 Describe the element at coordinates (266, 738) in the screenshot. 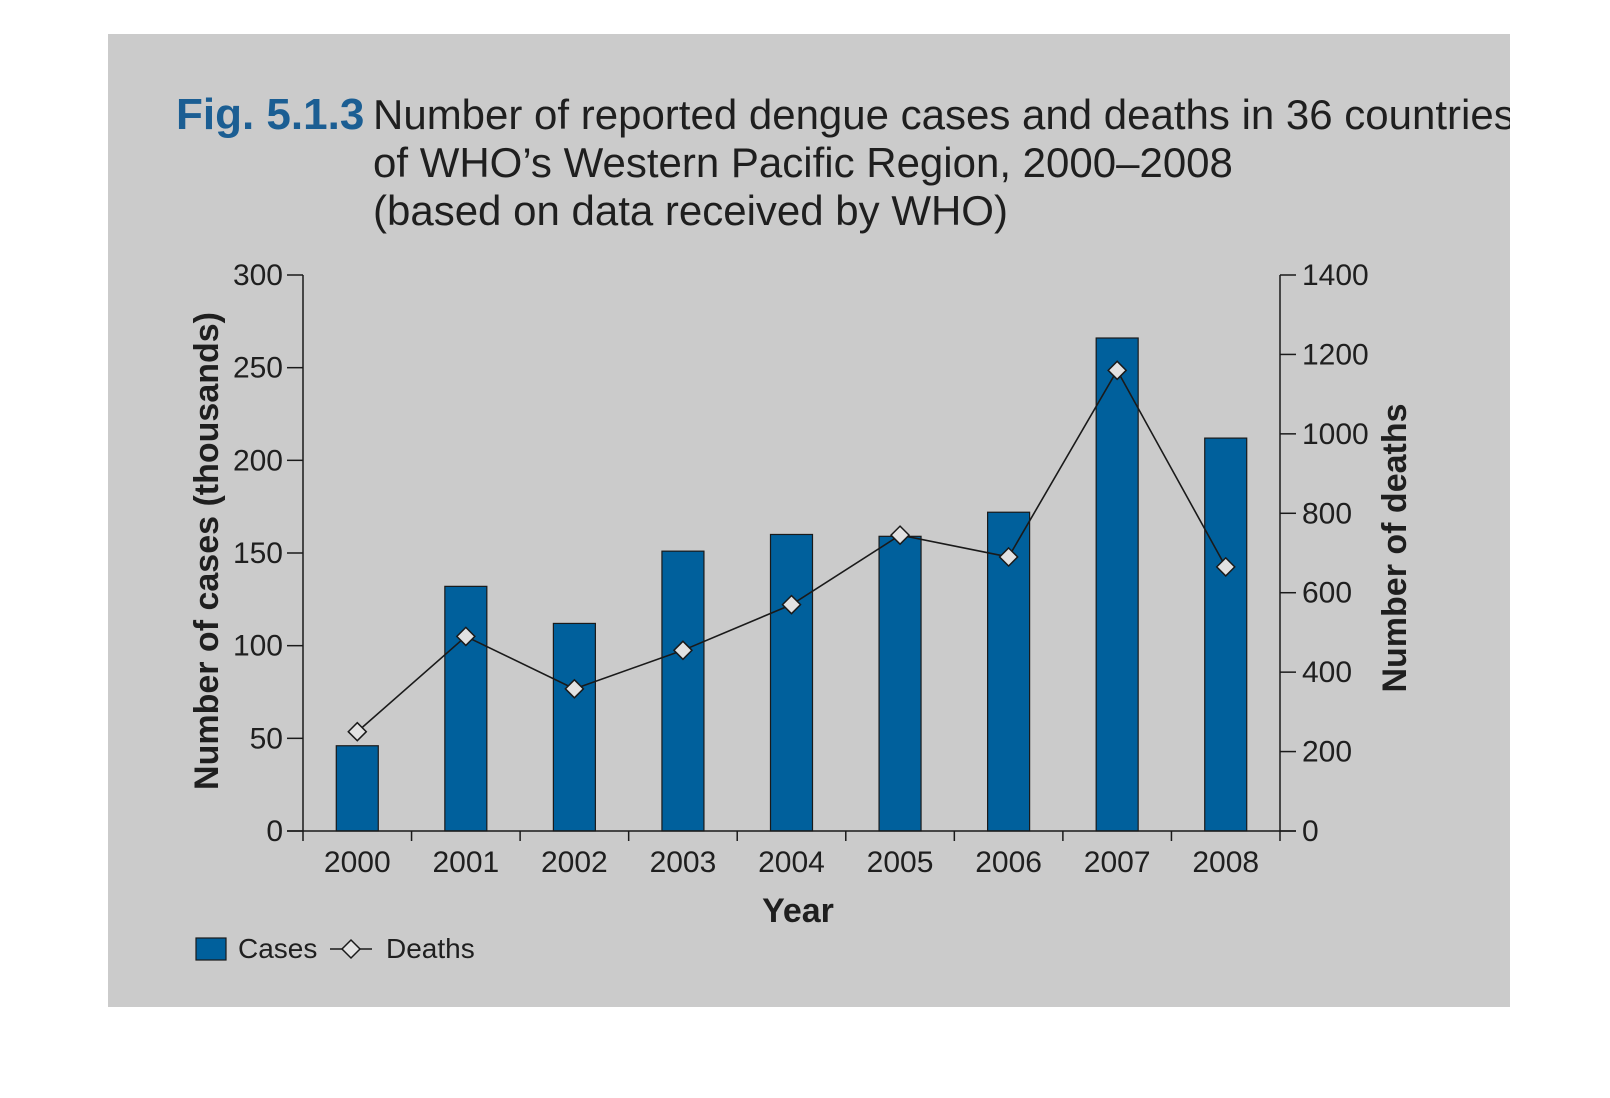

I see `y-tick-label: 50` at that location.